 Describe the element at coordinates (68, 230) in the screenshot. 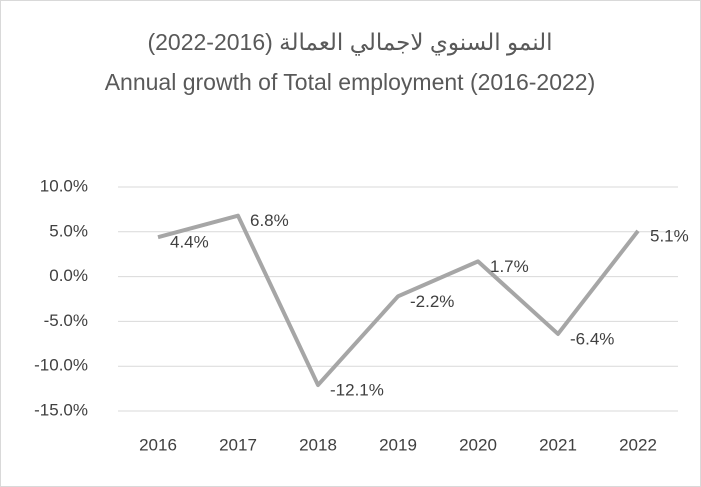

I see `y-tick-label: 5.0%` at that location.